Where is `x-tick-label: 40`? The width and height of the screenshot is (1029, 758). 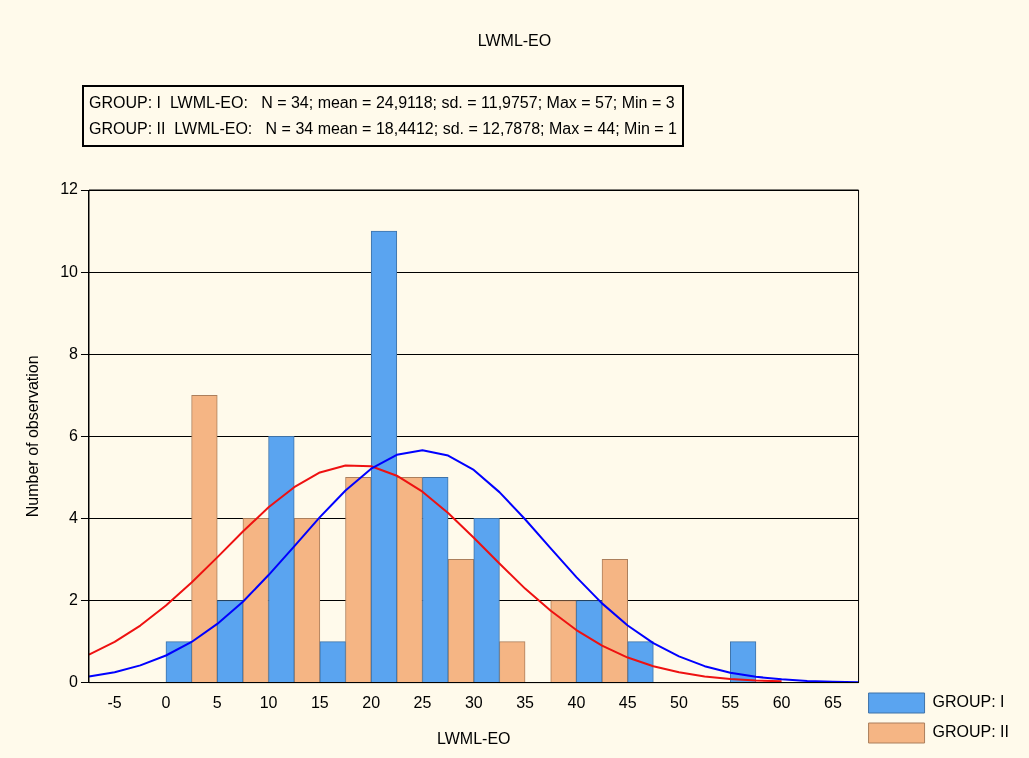
x-tick-label: 40 is located at coordinates (576, 702).